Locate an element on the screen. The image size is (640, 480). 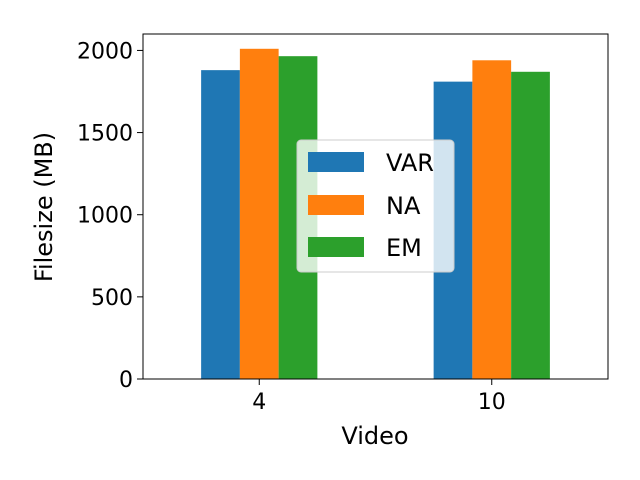
x-tick-label: 10 is located at coordinates (492, 402).